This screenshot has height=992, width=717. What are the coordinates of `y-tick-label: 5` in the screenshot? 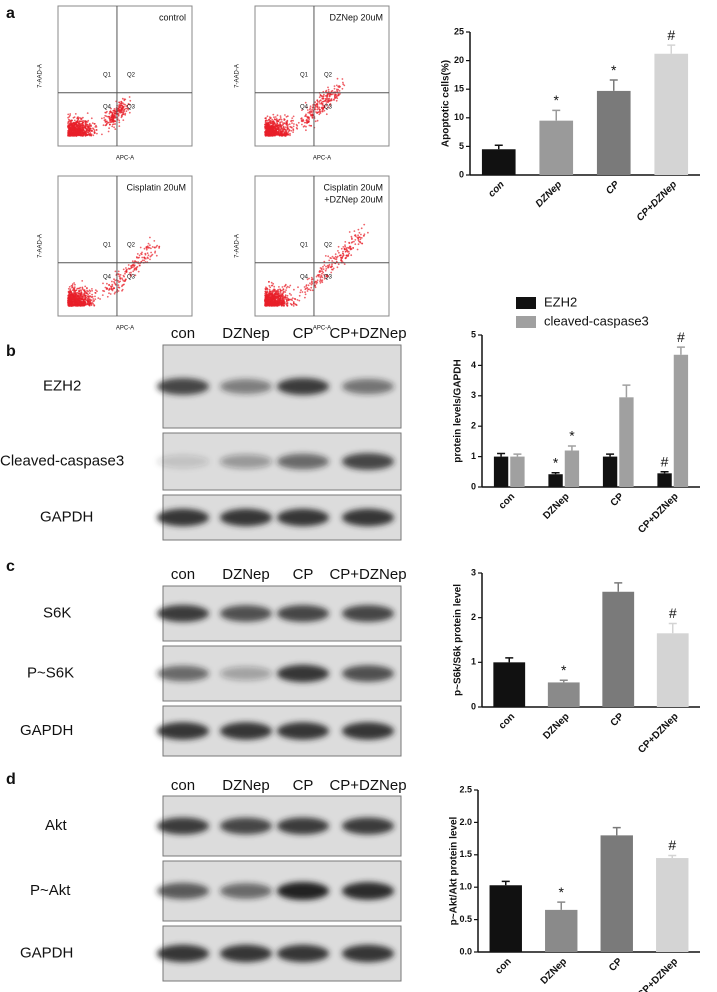 It's located at (473, 334).